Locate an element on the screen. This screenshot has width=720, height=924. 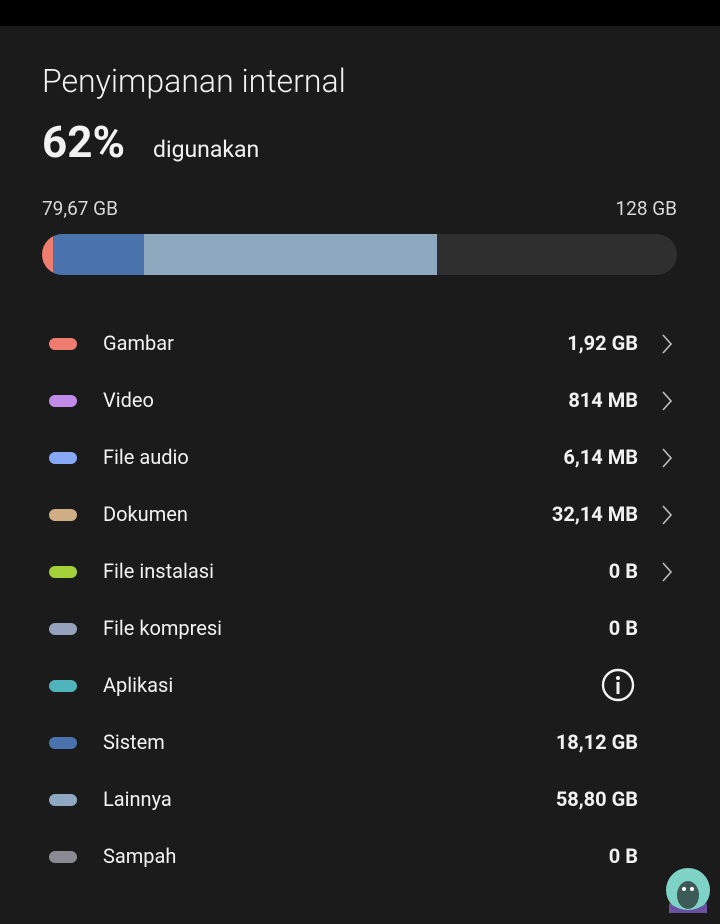
used-label: digunakan is located at coordinates (206, 149).